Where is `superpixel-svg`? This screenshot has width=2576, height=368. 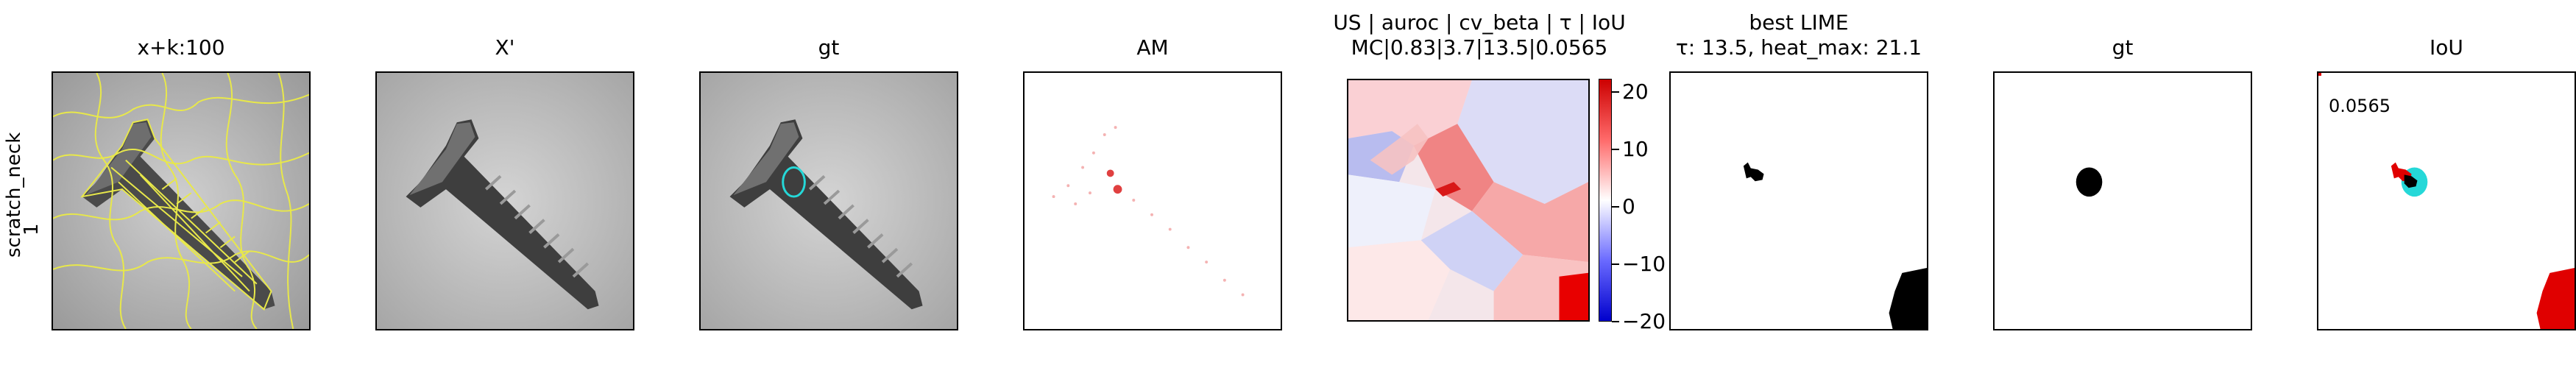 superpixel-svg is located at coordinates (181, 201).